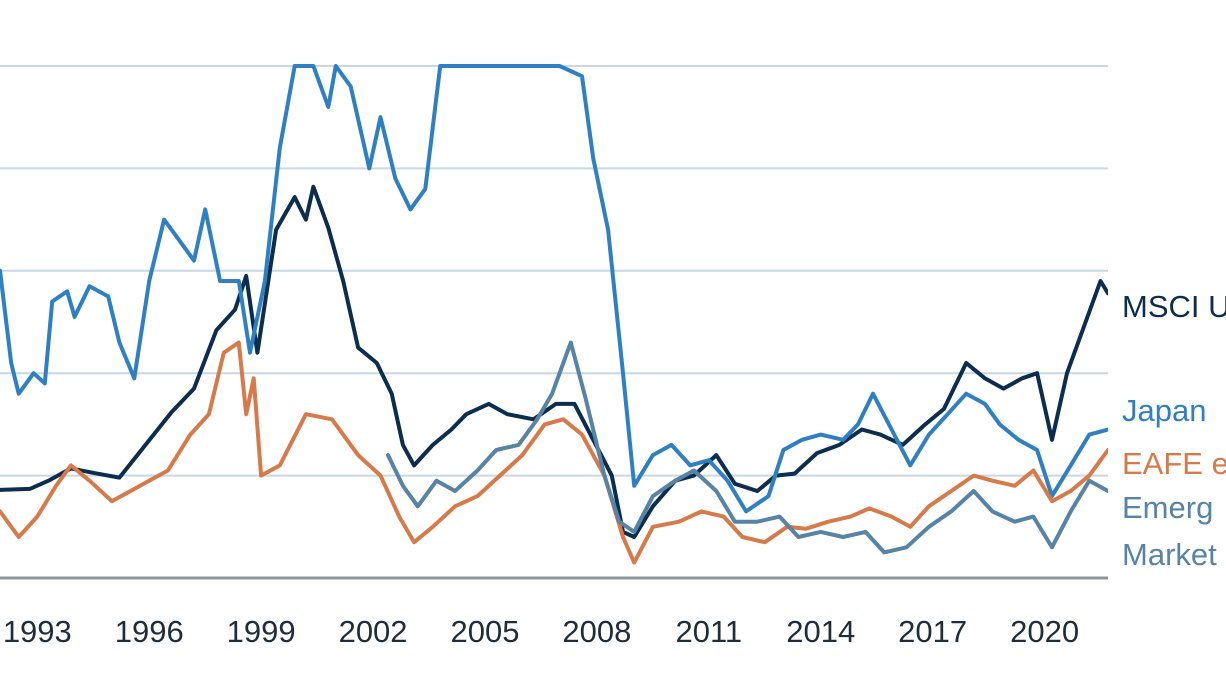 This screenshot has height=695, width=1226. I want to click on series-label-2: Japan, so click(1164, 410).